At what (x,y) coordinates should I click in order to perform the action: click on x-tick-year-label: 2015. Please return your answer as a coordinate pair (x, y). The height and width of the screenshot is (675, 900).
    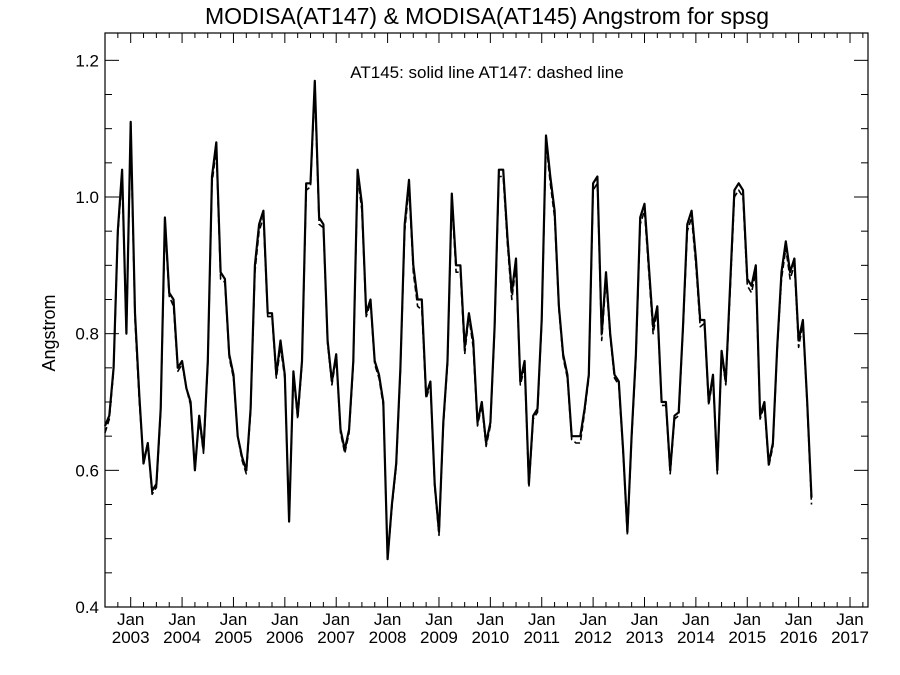
    Looking at the image, I should click on (747, 637).